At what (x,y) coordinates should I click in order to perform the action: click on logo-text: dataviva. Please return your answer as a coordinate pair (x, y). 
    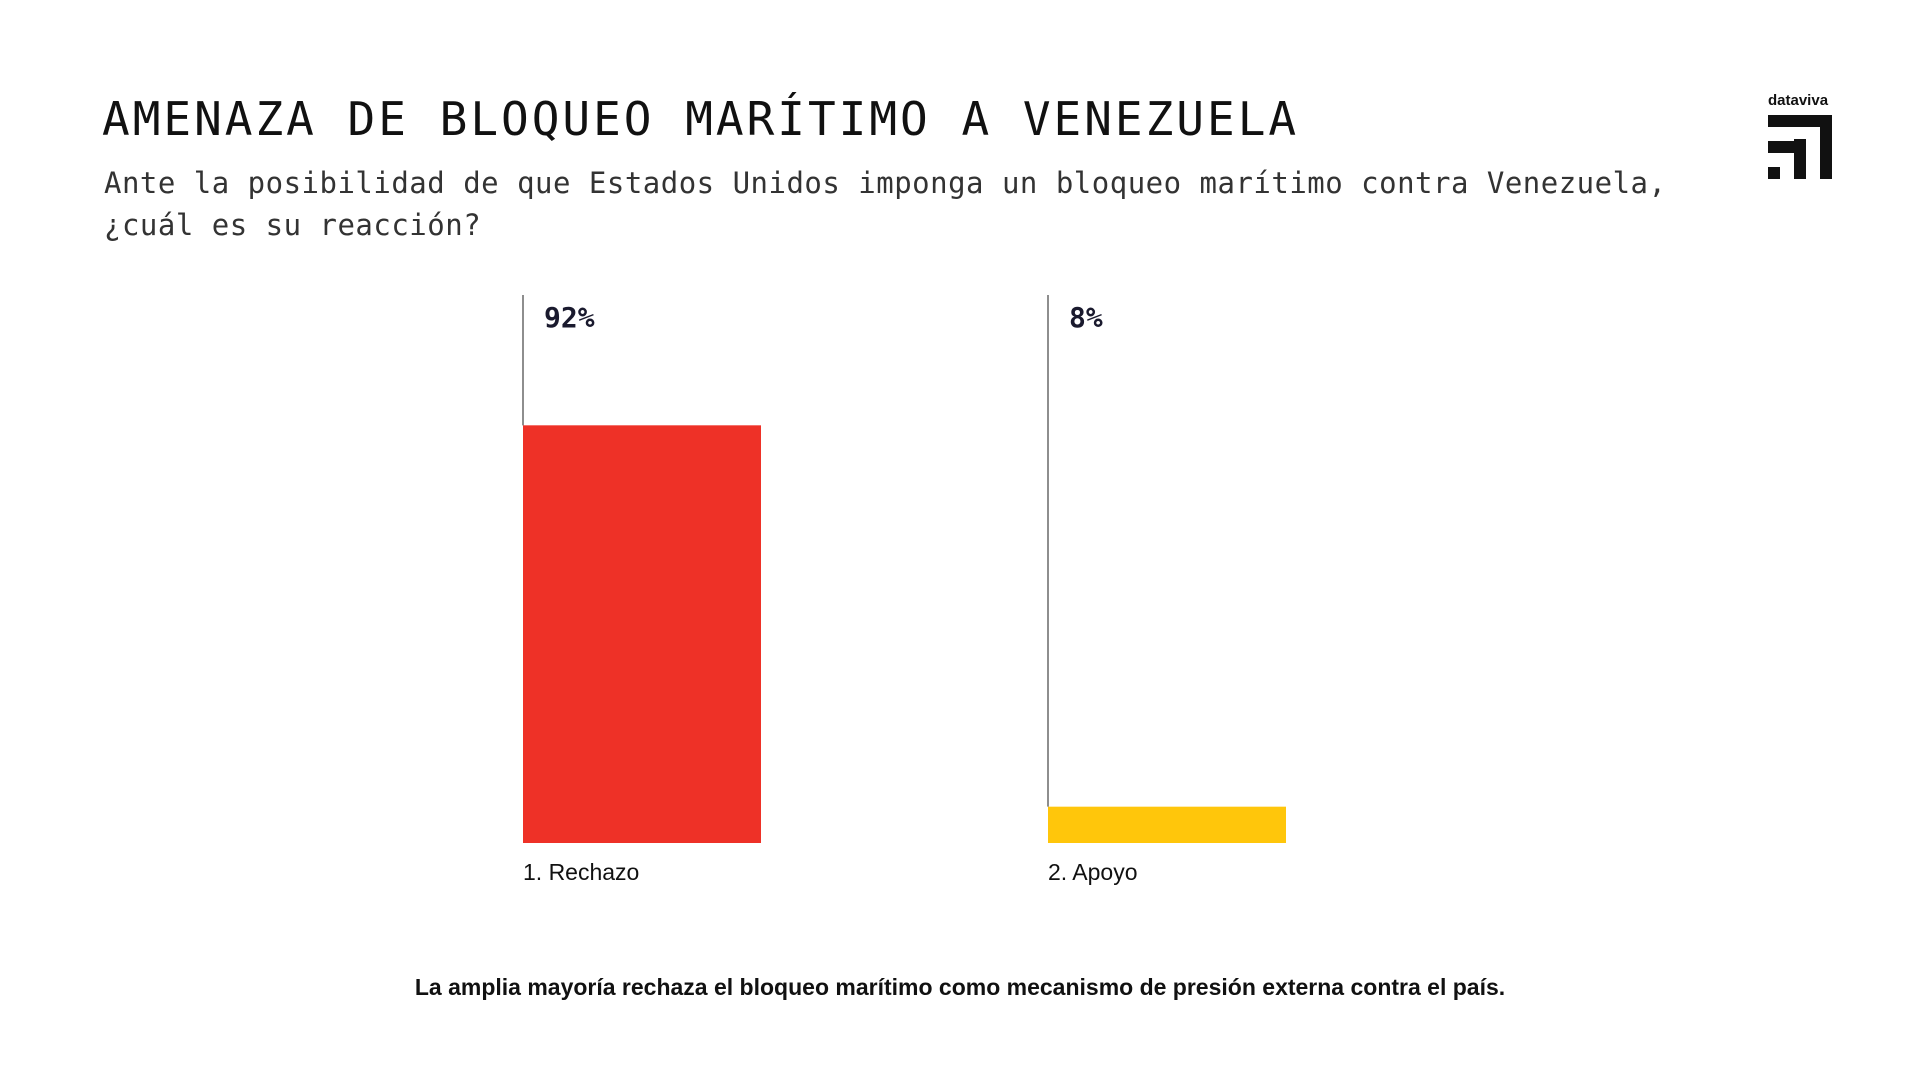
    Looking at the image, I should click on (1798, 100).